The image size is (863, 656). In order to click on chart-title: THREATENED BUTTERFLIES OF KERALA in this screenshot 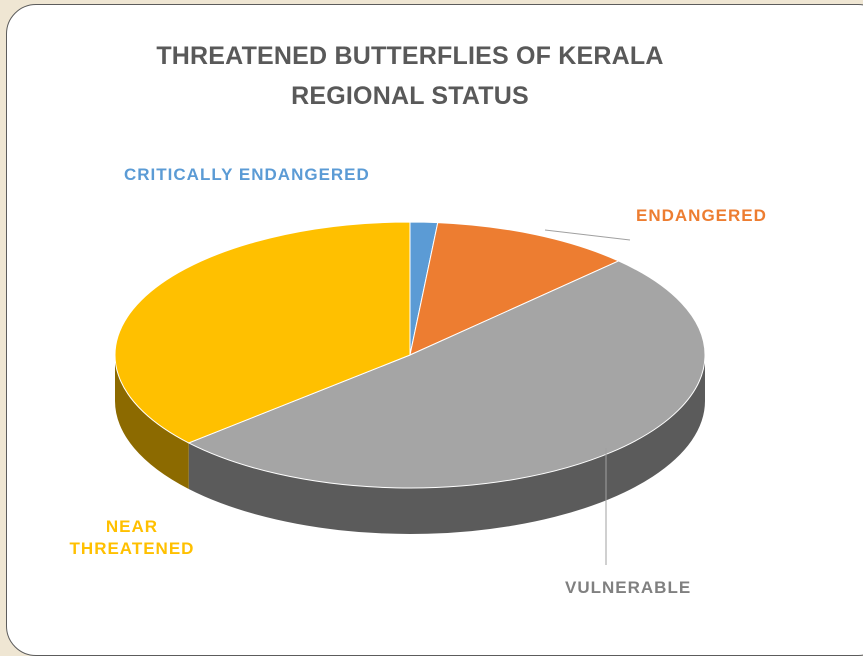, I will do `click(410, 56)`.